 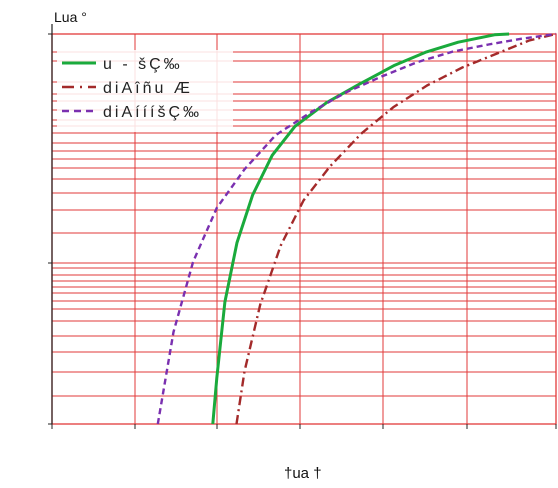 I want to click on legend-entry-3: diAíííšÇ‰, so click(x=152, y=112).